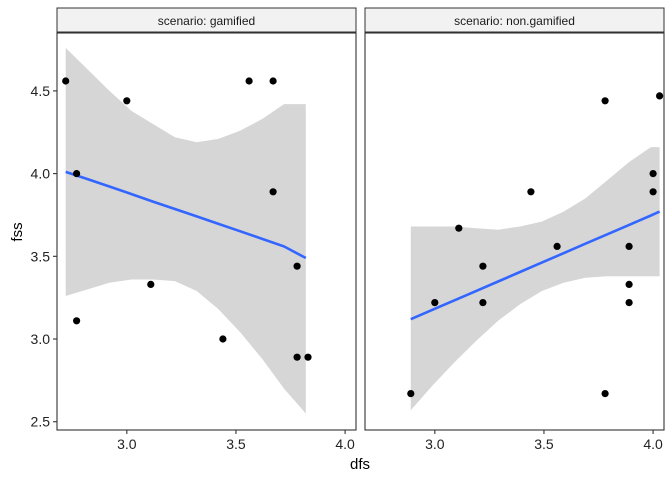 This screenshot has height=480, width=672. I want to click on y-tick-label: 4.5, so click(41, 91).